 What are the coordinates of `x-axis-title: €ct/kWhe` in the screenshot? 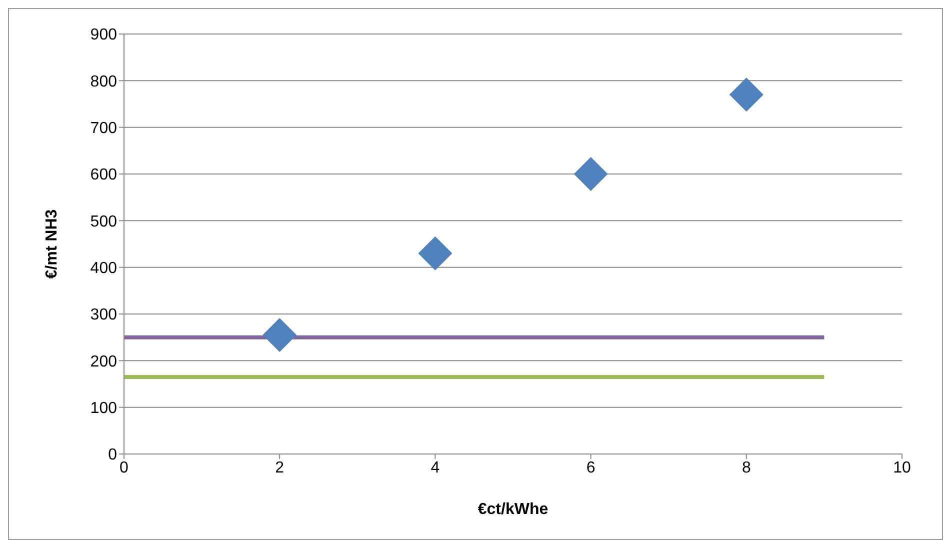 It's located at (513, 509).